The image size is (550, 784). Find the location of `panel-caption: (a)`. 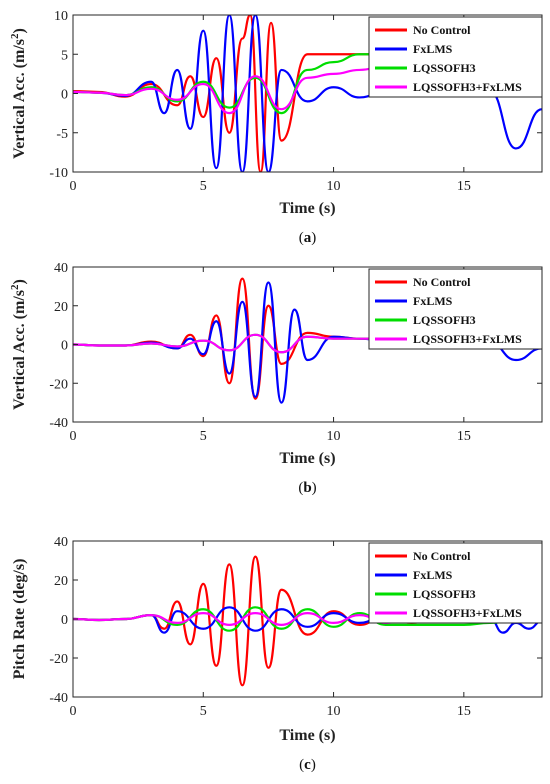

panel-caption: (a) is located at coordinates (308, 238).